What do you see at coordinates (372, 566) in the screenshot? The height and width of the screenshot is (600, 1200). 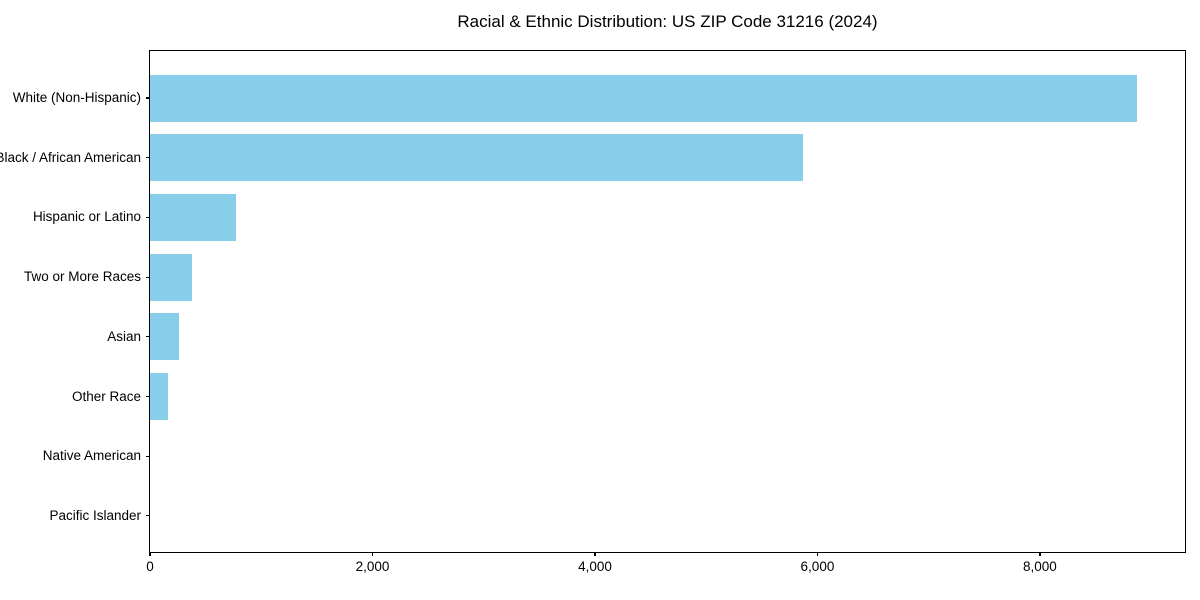 I see `x-tick-label: 2,000` at bounding box center [372, 566].